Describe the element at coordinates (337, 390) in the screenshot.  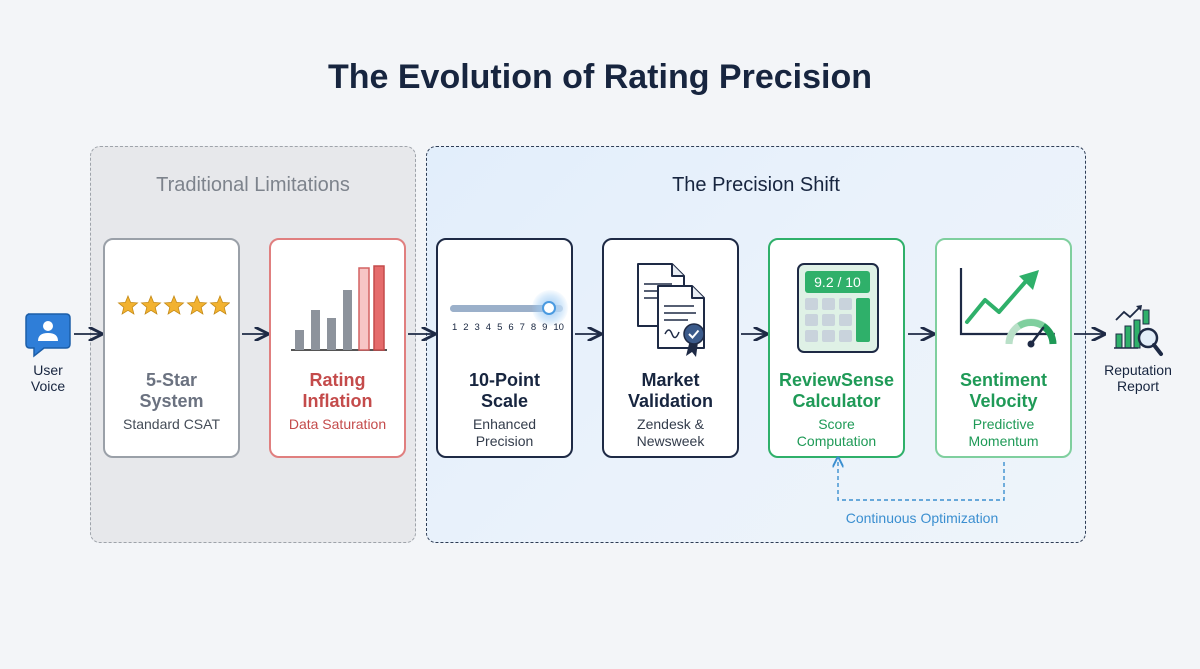
I see `card-title: Rating Inflation` at that location.